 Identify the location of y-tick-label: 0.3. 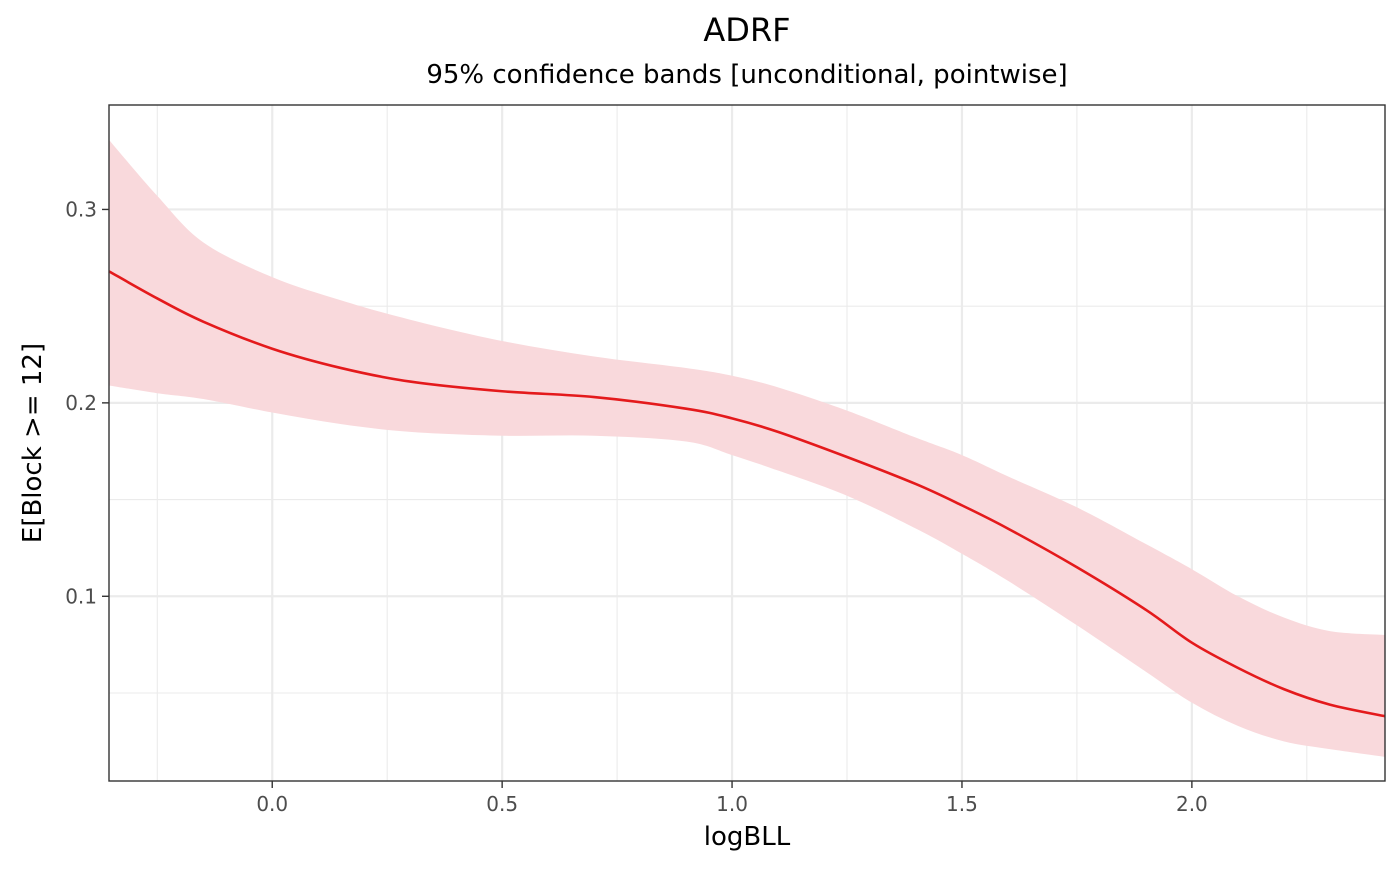
(81, 209).